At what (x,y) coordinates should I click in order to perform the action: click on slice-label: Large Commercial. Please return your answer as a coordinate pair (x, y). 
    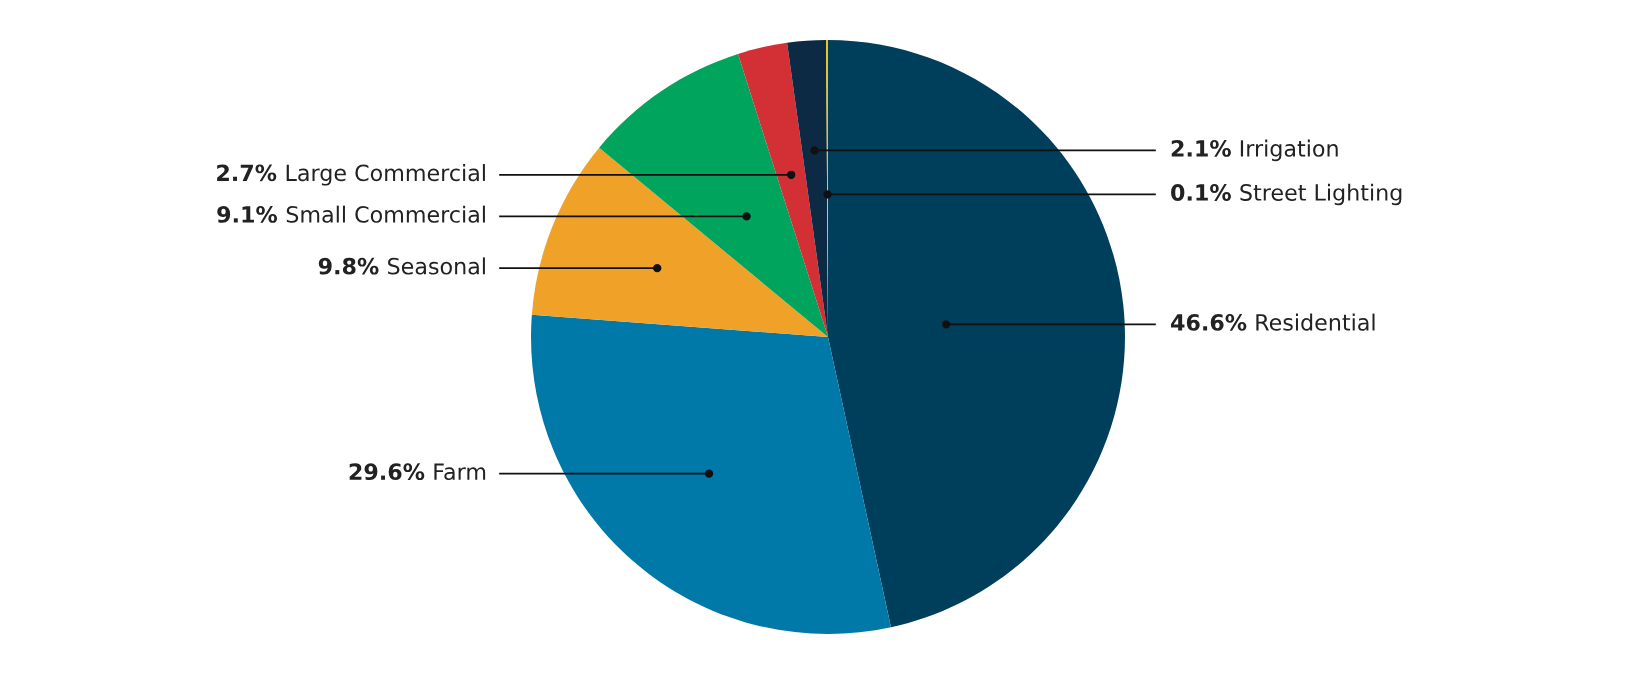
    Looking at the image, I should click on (385, 175).